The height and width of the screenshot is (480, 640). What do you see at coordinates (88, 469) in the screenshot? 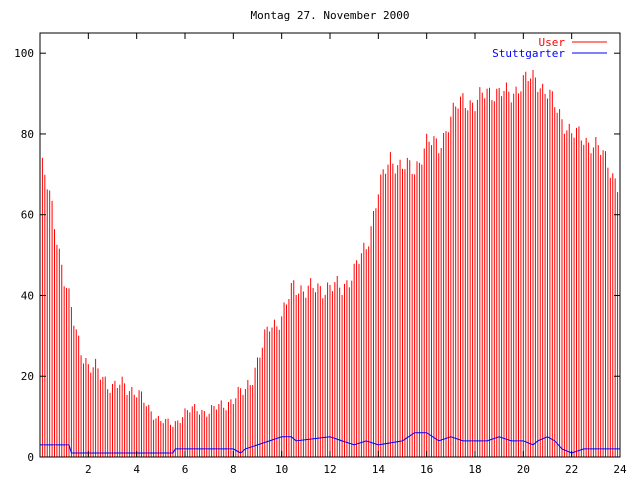
I see `x-tick-label: 2` at bounding box center [88, 469].